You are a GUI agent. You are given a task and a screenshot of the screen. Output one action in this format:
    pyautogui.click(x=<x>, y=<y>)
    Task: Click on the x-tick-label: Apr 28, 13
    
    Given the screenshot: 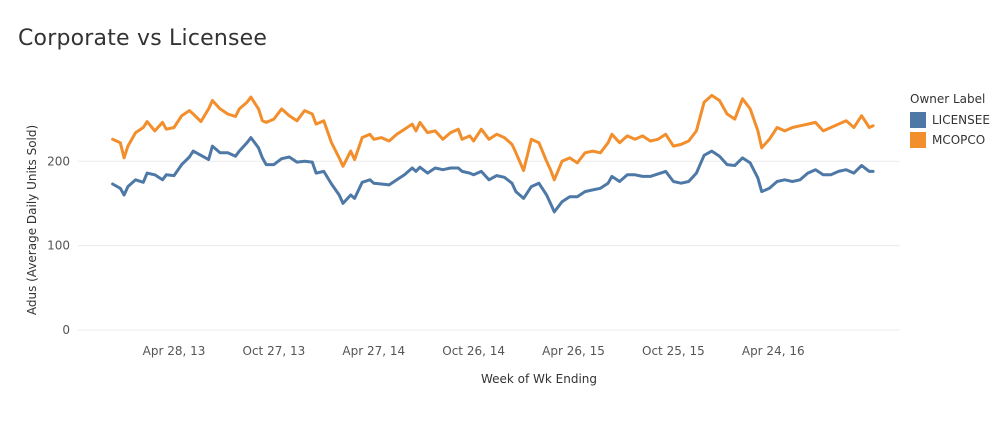 What is the action you would take?
    pyautogui.click(x=174, y=351)
    